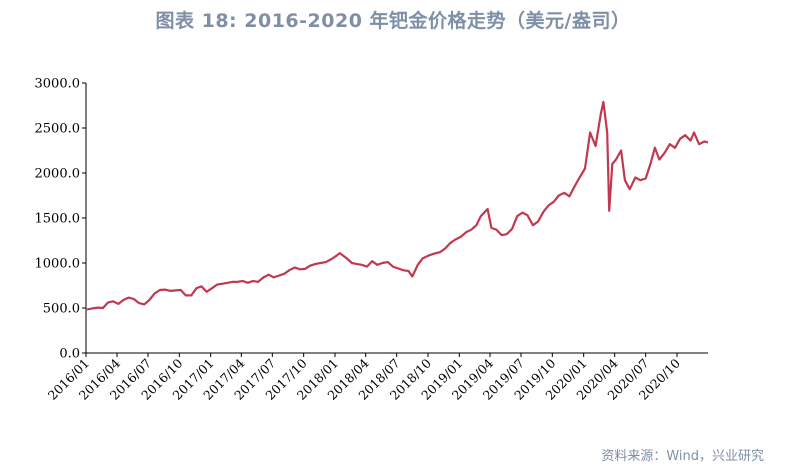  Describe the element at coordinates (61, 309) in the screenshot. I see `y-tick-label: 500.0` at that location.